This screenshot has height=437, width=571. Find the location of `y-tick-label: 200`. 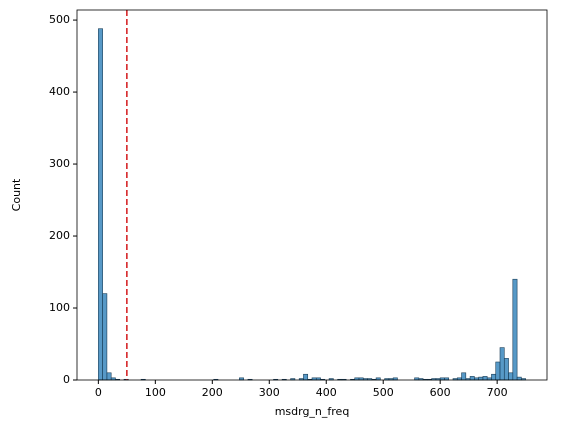

y-tick-label: 200 is located at coordinates (59, 235).